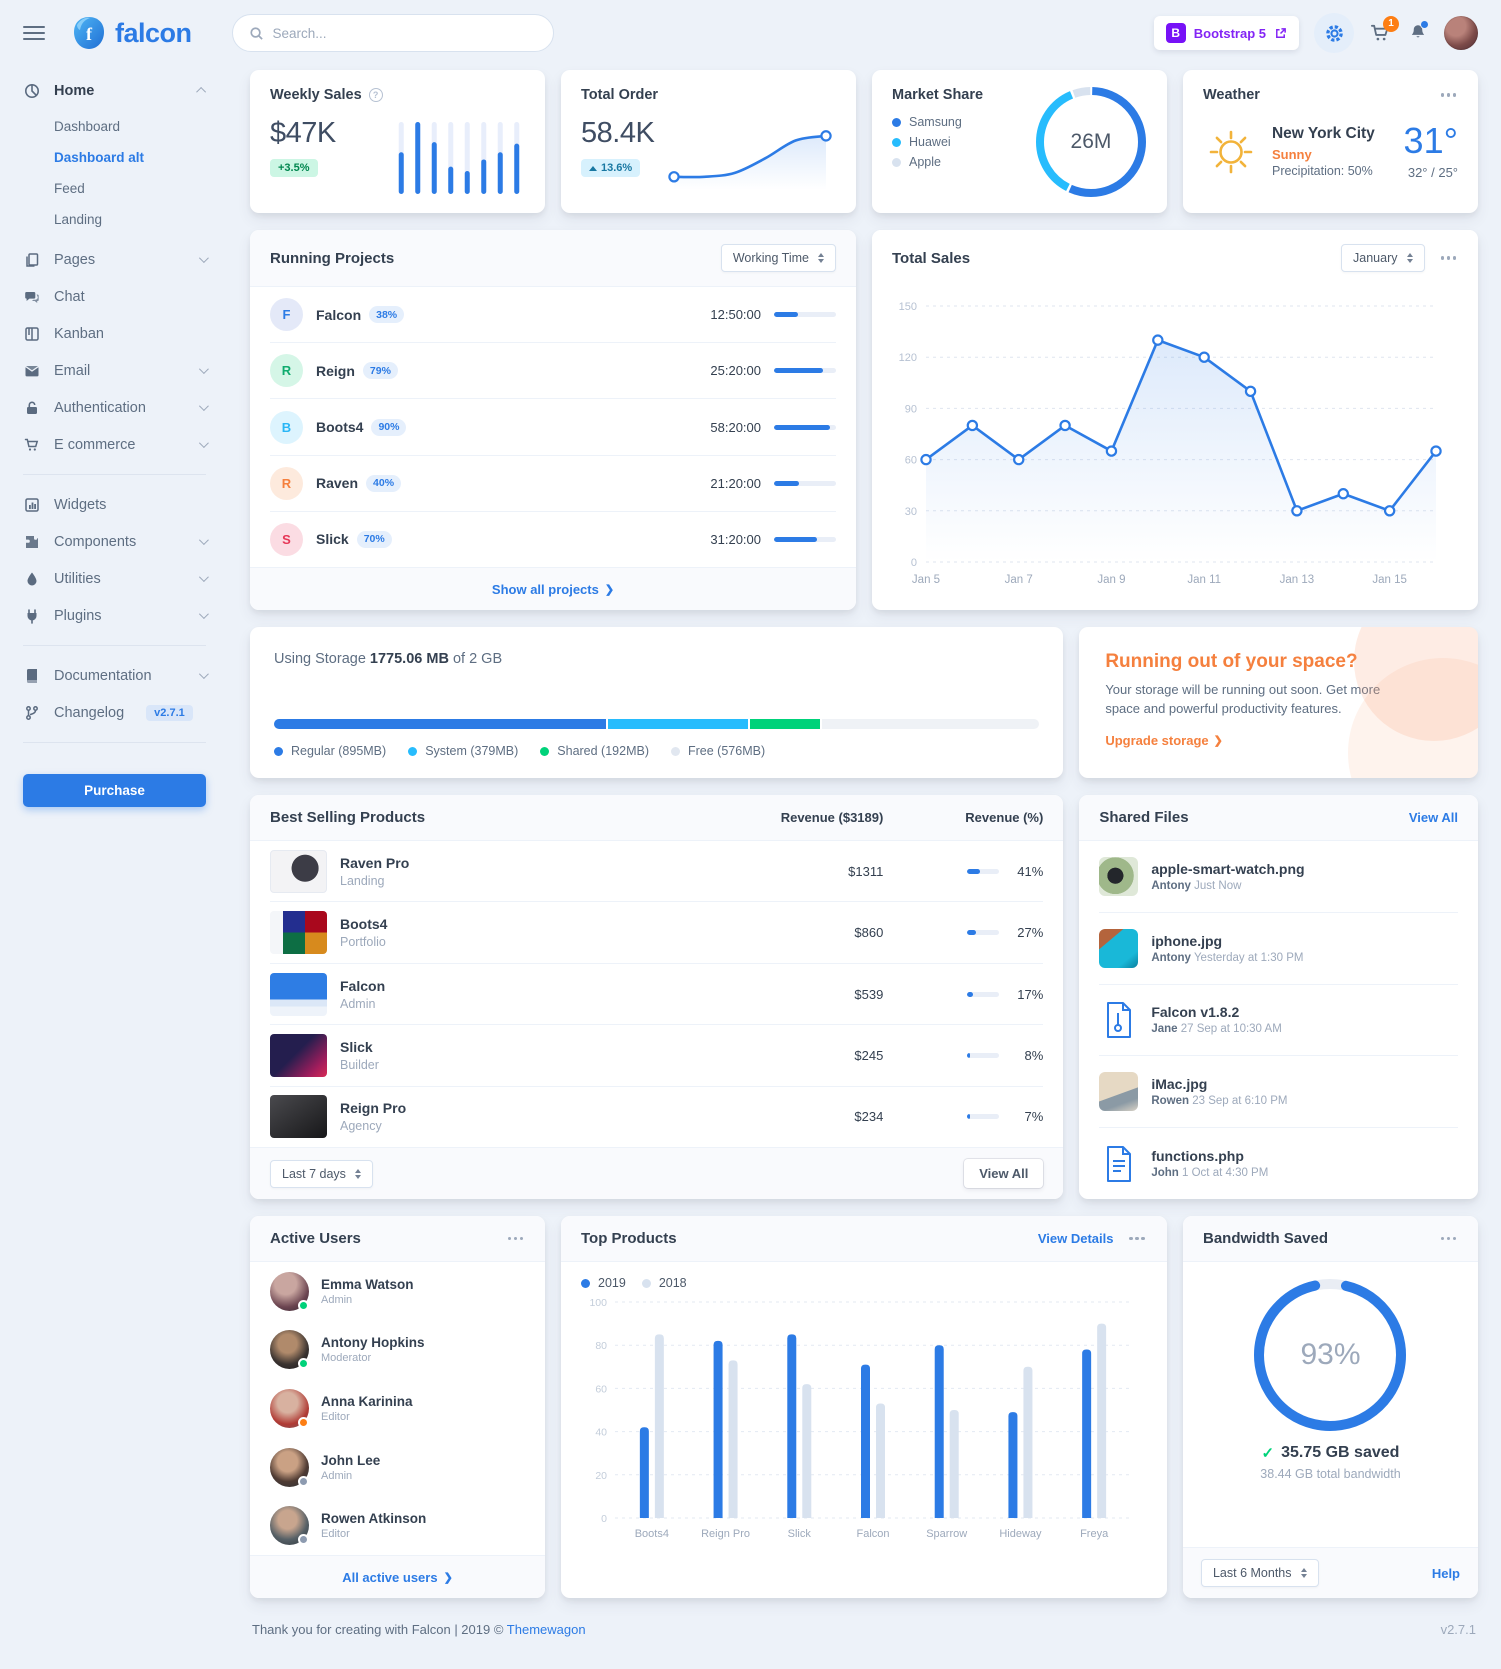 The height and width of the screenshot is (1669, 1501). Describe the element at coordinates (1187, 940) in the screenshot. I see `file-name: iphone.jpg` at that location.